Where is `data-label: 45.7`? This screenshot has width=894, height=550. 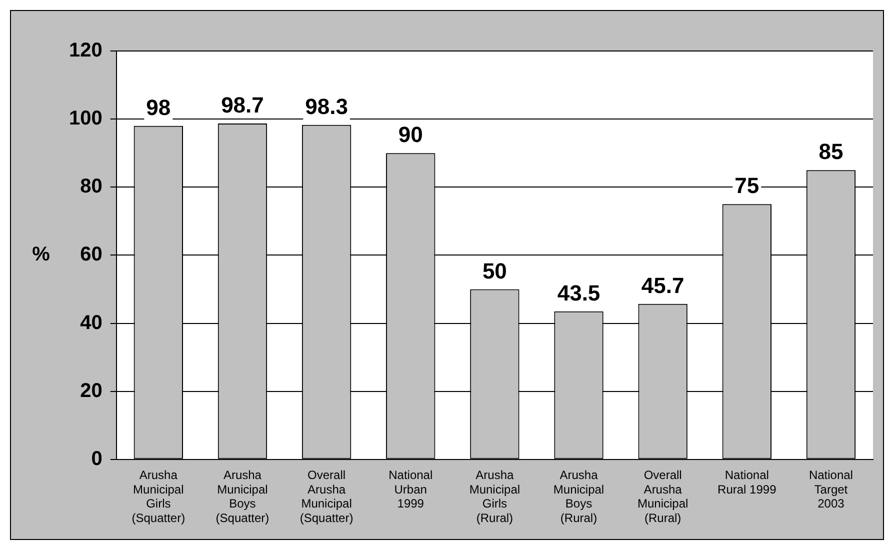 data-label: 45.7 is located at coordinates (662, 285).